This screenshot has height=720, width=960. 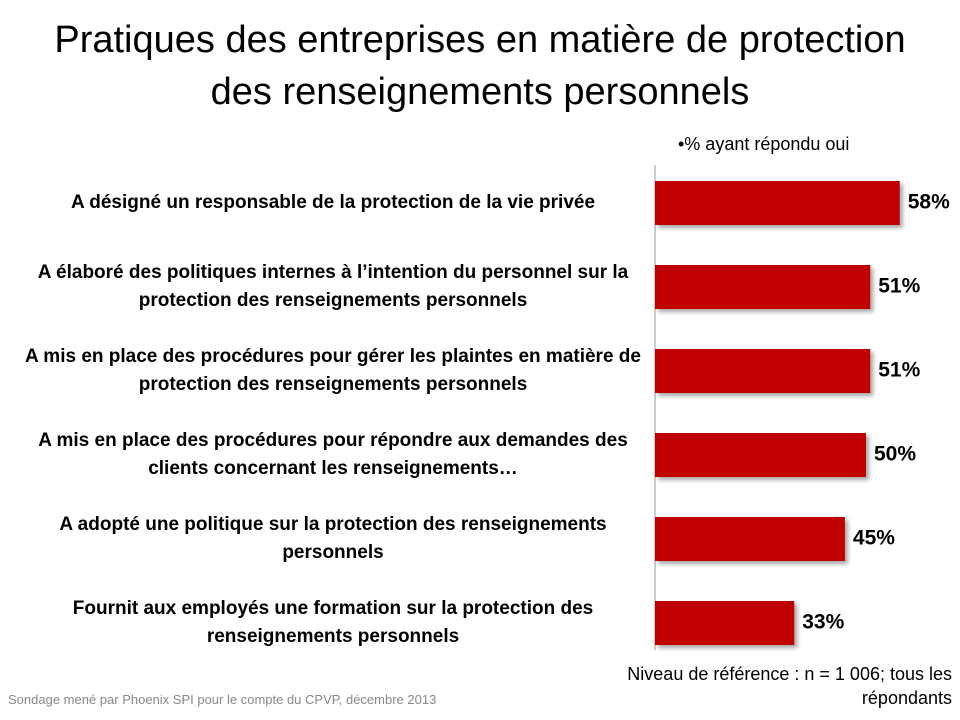 What do you see at coordinates (764, 144) in the screenshot?
I see `legend-note: •% ayant répondu oui` at bounding box center [764, 144].